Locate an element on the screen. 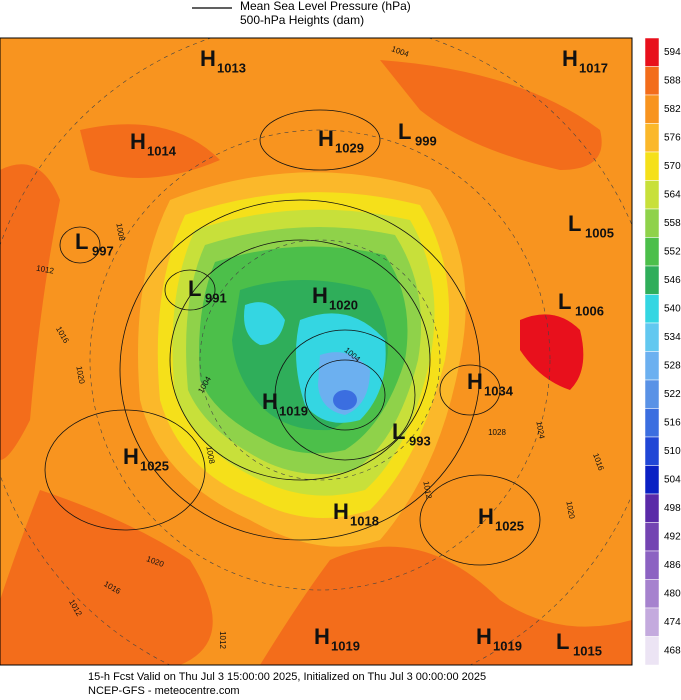 The width and height of the screenshot is (681, 700). colorbar-label: 516 is located at coordinates (672, 422).